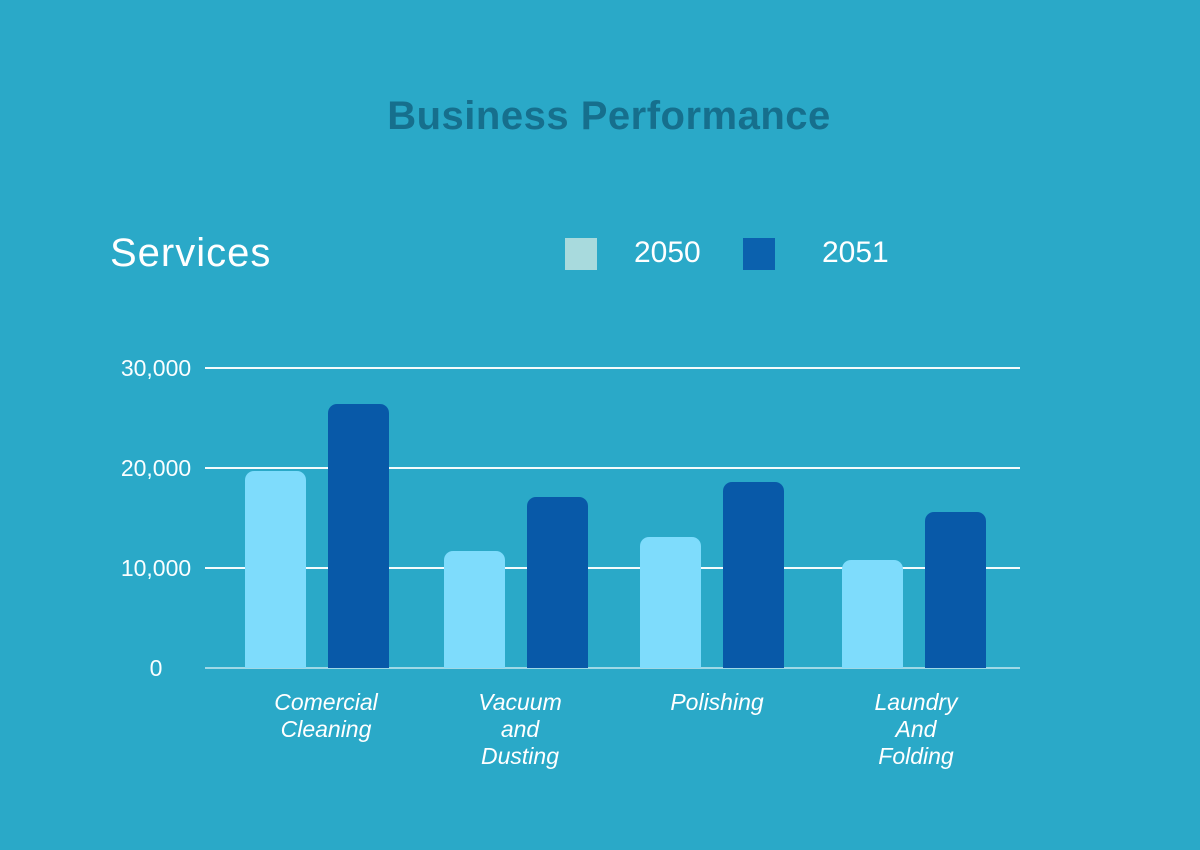  Describe the element at coordinates (520, 729) in the screenshot. I see `x-axis-category-label: Vacuum and Dusting` at that location.